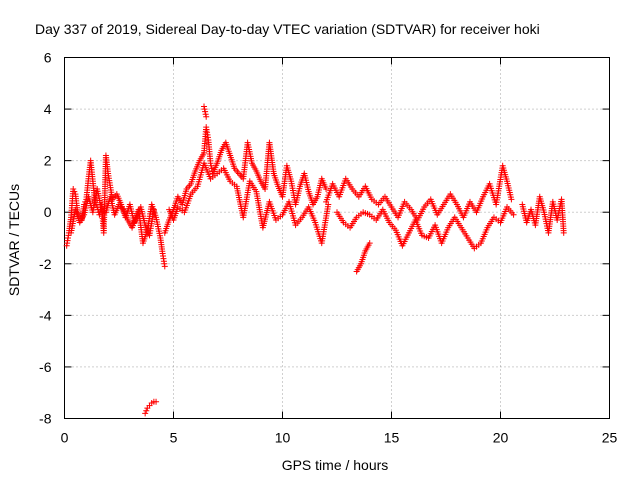 This screenshot has height=480, width=640. Describe the element at coordinates (48, 212) in the screenshot. I see `y-tick-label: 0` at that location.